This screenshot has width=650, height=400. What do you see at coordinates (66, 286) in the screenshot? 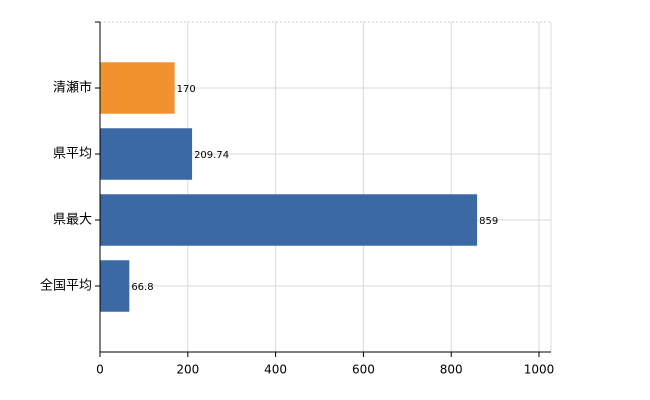
I see `y-tick-label: 全国平均` at bounding box center [66, 286].